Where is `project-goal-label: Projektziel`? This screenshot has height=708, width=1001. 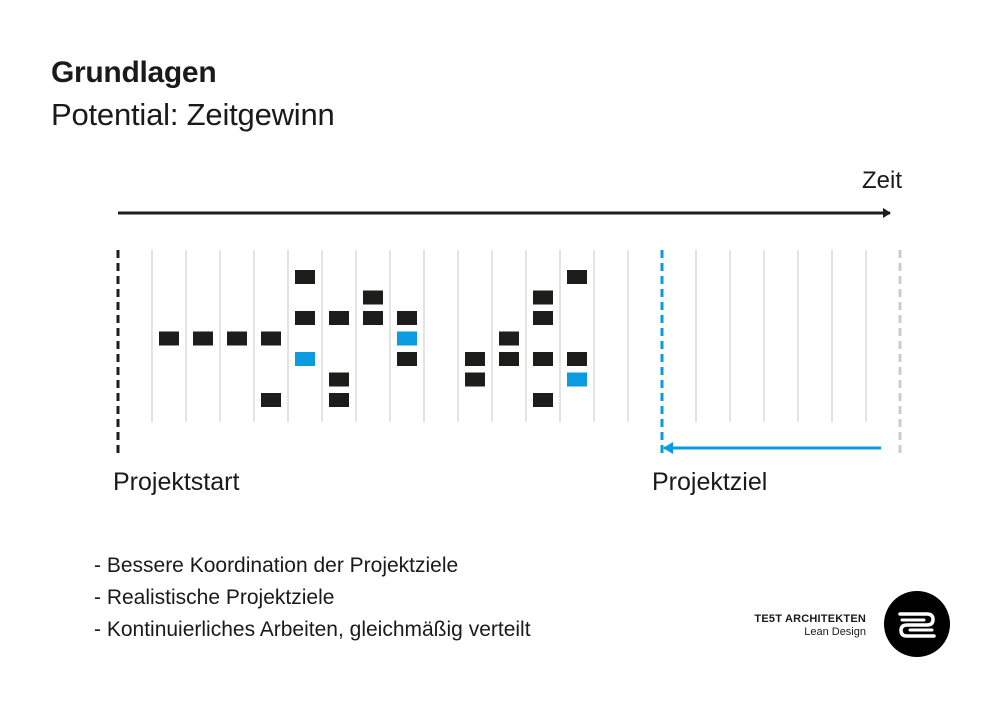
project-goal-label: Projektziel is located at coordinates (710, 482).